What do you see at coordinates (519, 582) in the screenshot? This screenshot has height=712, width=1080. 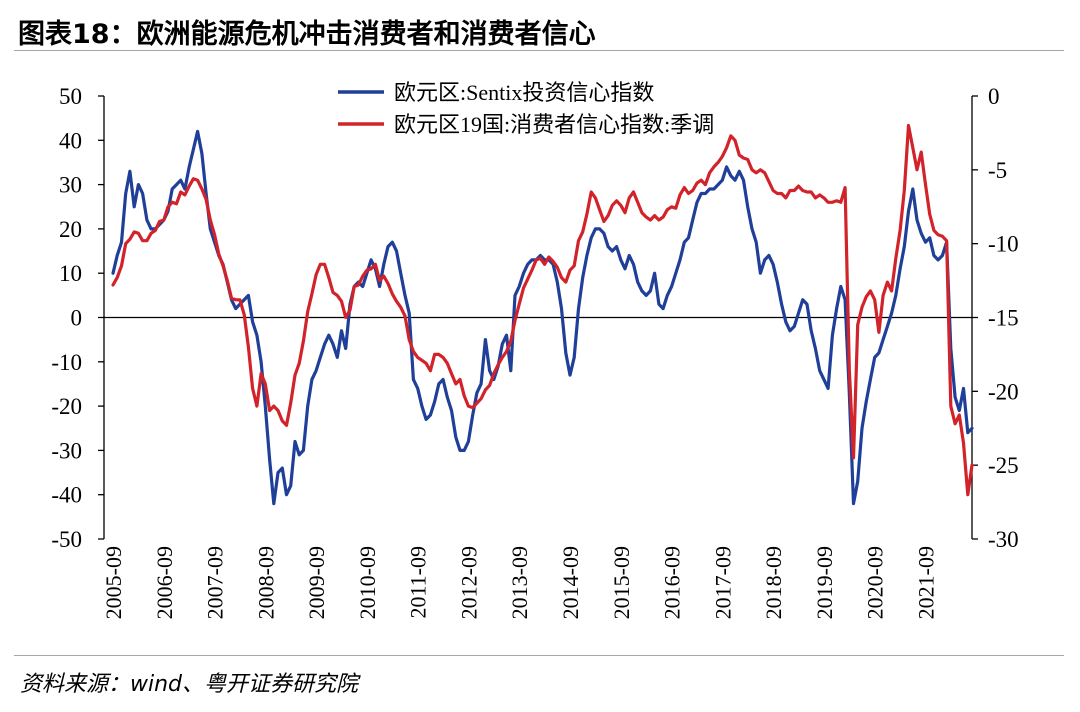 I see `x-axis-tick-label: 2013-09` at bounding box center [519, 582].